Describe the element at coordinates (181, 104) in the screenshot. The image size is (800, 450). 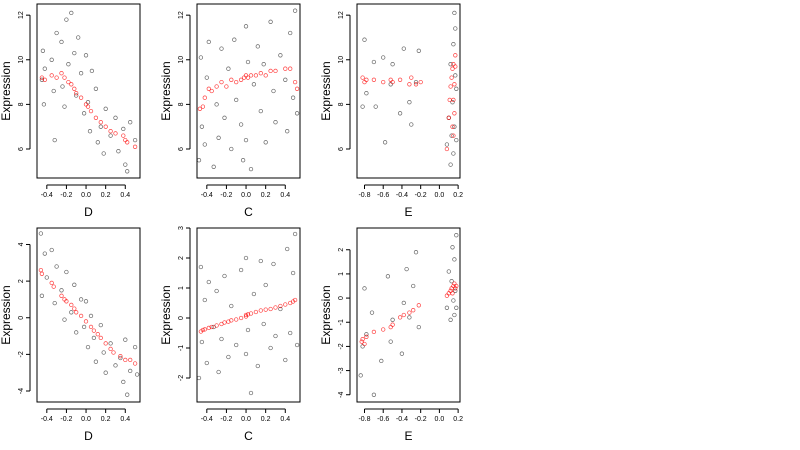
I see `y-tick-label: 8` at that location.